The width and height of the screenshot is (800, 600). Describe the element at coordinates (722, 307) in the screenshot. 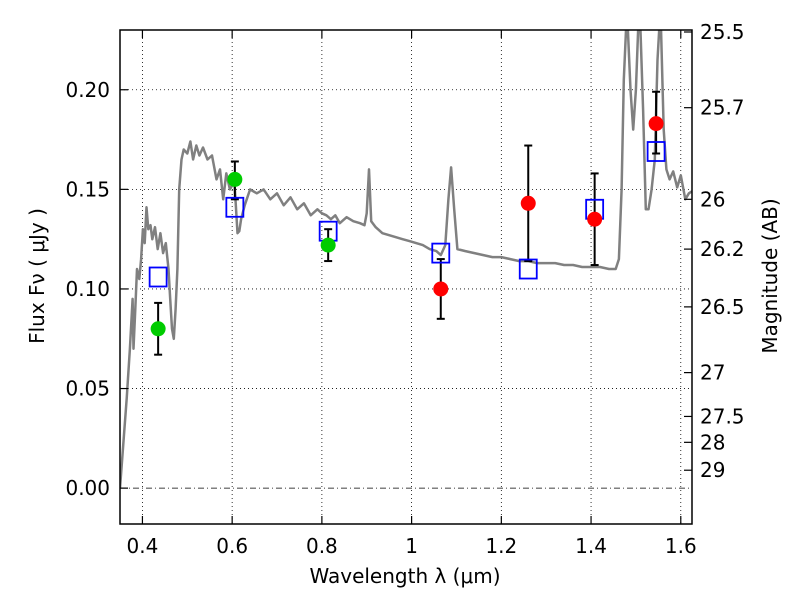

I see `right-tick-label: 26.5` at that location.